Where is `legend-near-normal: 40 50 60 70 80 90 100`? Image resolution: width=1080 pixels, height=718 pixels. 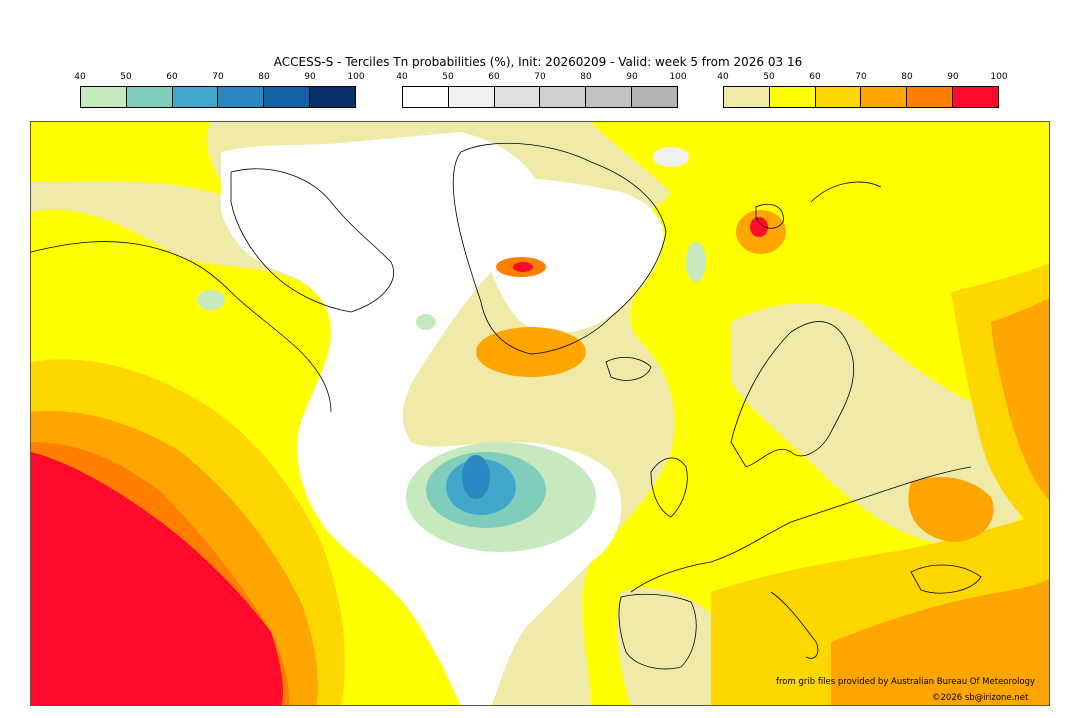
legend-near-normal: 40 50 60 70 80 90 100 is located at coordinates (541, 90).